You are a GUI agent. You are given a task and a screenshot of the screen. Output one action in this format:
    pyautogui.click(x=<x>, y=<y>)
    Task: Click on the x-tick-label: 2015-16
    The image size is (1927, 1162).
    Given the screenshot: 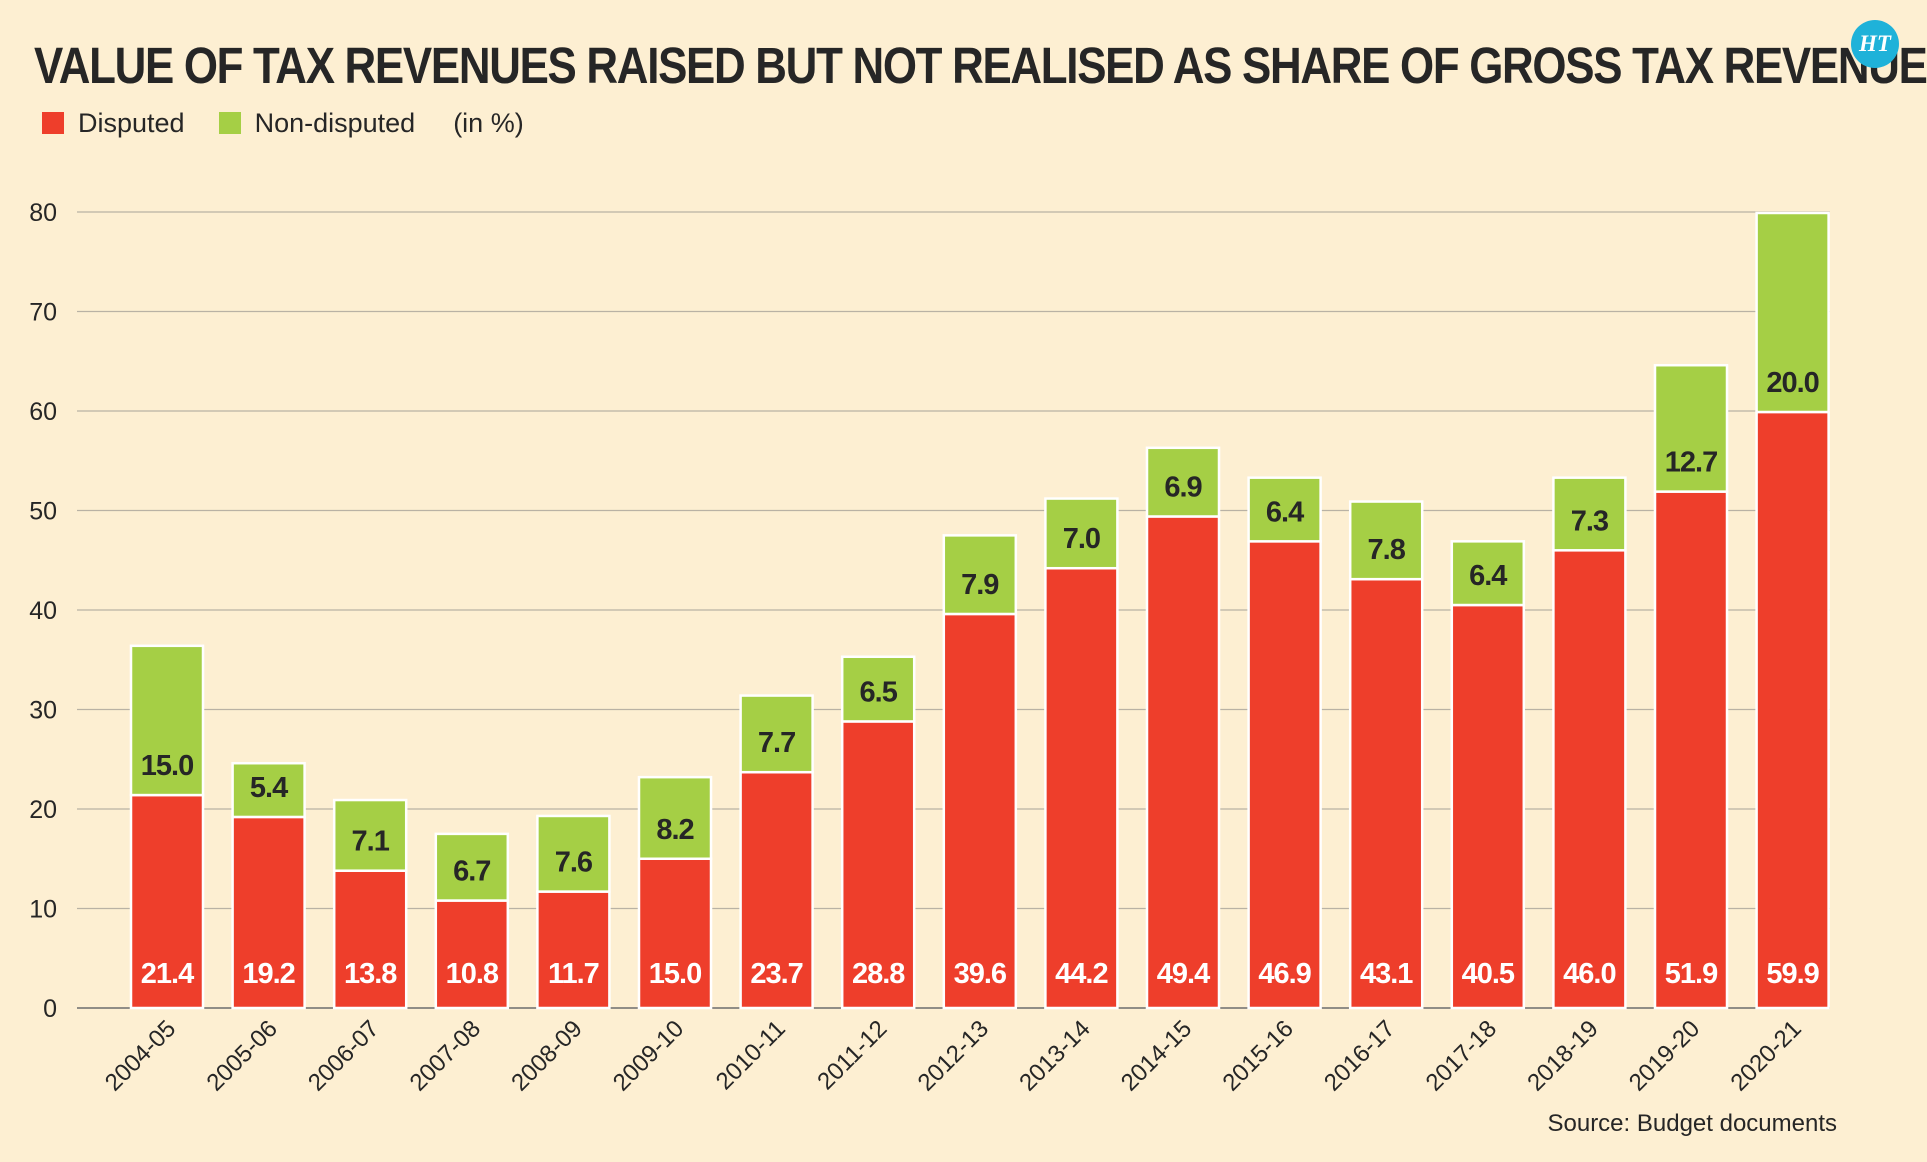 What is the action you would take?
    pyautogui.click(x=1257, y=1055)
    